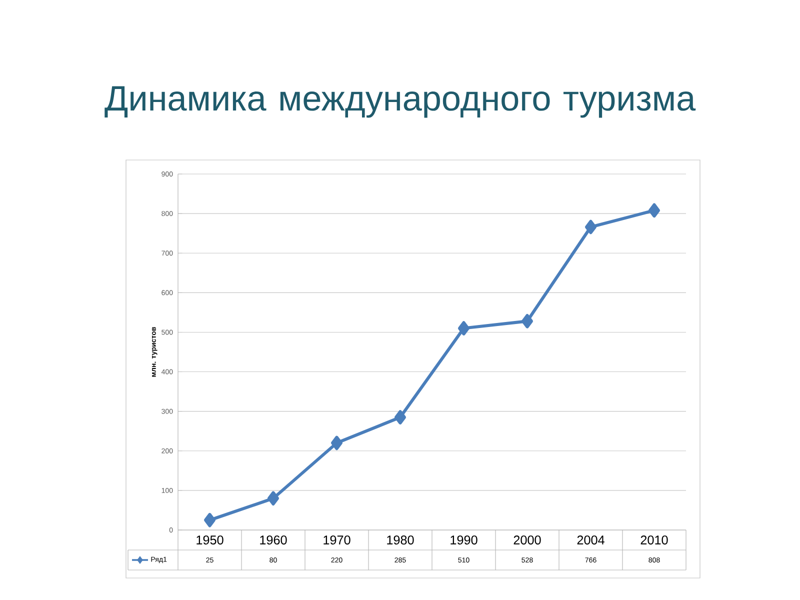 This screenshot has height=600, width=800. I want to click on x-tick-label: 2010, so click(654, 540).